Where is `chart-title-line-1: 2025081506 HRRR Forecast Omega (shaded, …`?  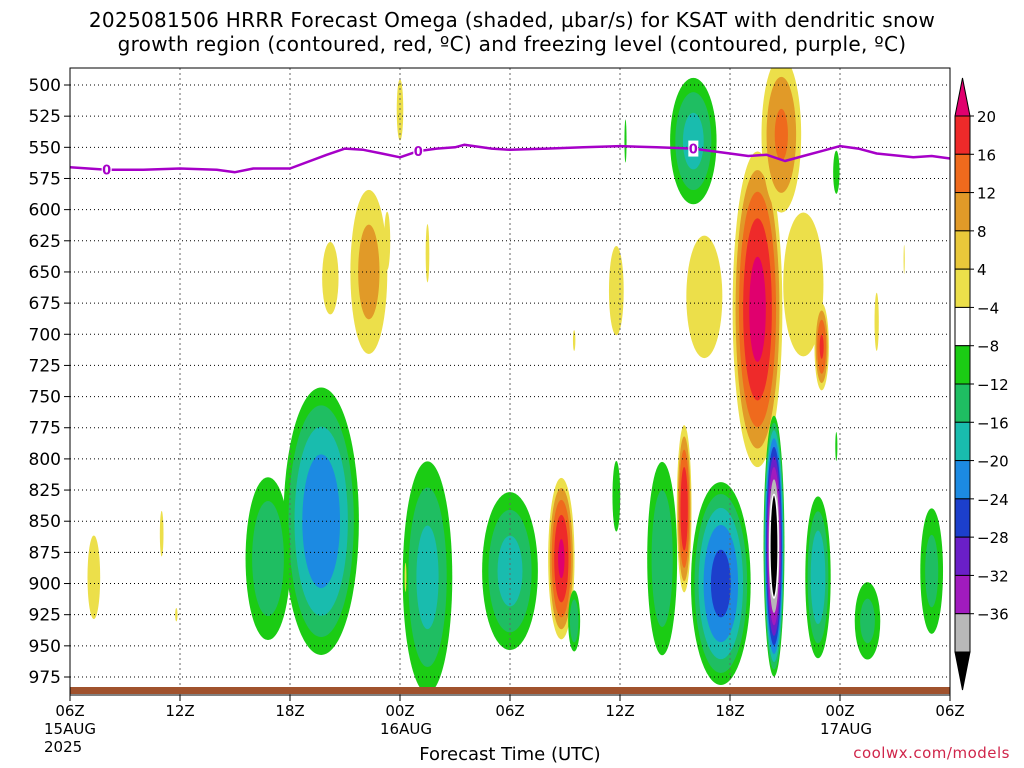 chart-title-line-1: 2025081506 HRRR Forecast Omega (shaded, … is located at coordinates (512, 20).